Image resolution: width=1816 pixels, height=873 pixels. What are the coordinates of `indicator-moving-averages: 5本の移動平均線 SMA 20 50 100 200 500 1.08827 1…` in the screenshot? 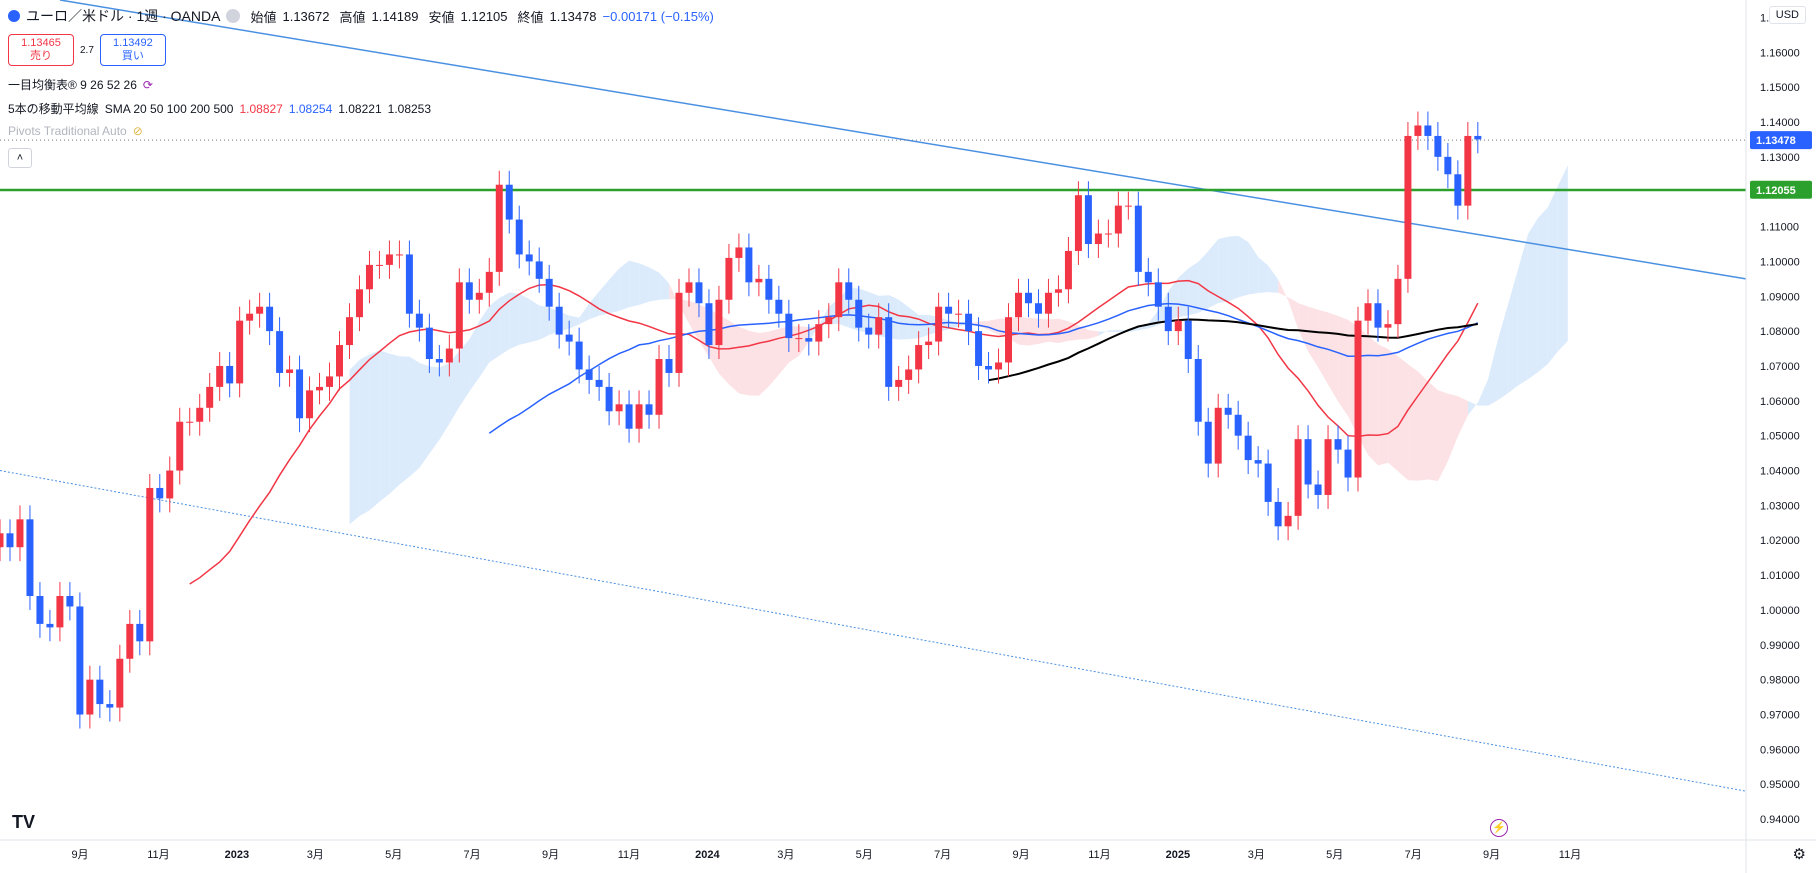 It's located at (219, 108).